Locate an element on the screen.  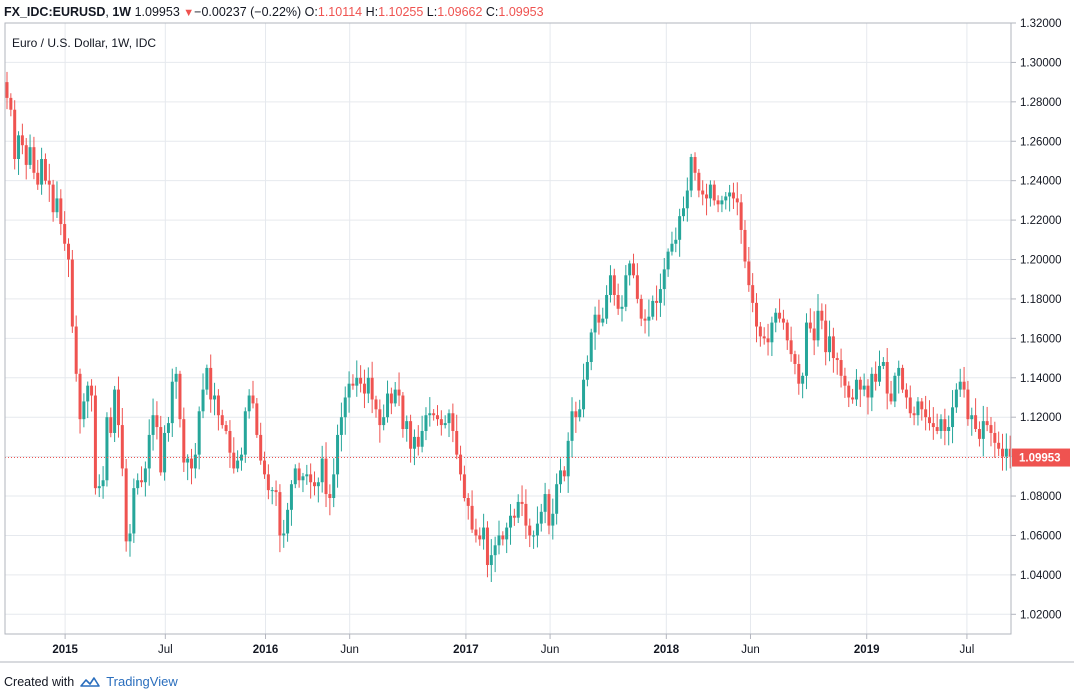
price-tick-label: 1.16000 is located at coordinates (1041, 339).